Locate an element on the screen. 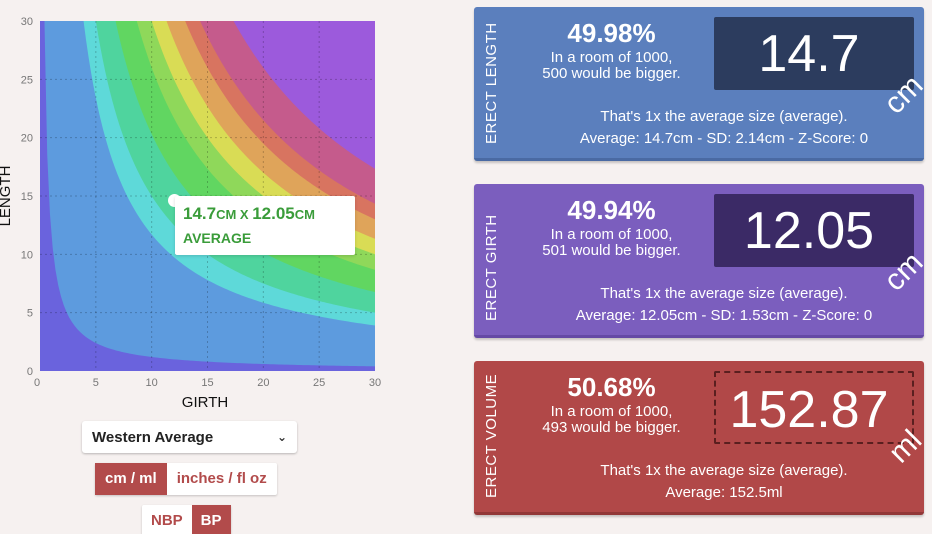  girth-room-text: In a room of 1000, 501 would be bigger. is located at coordinates (611, 243).